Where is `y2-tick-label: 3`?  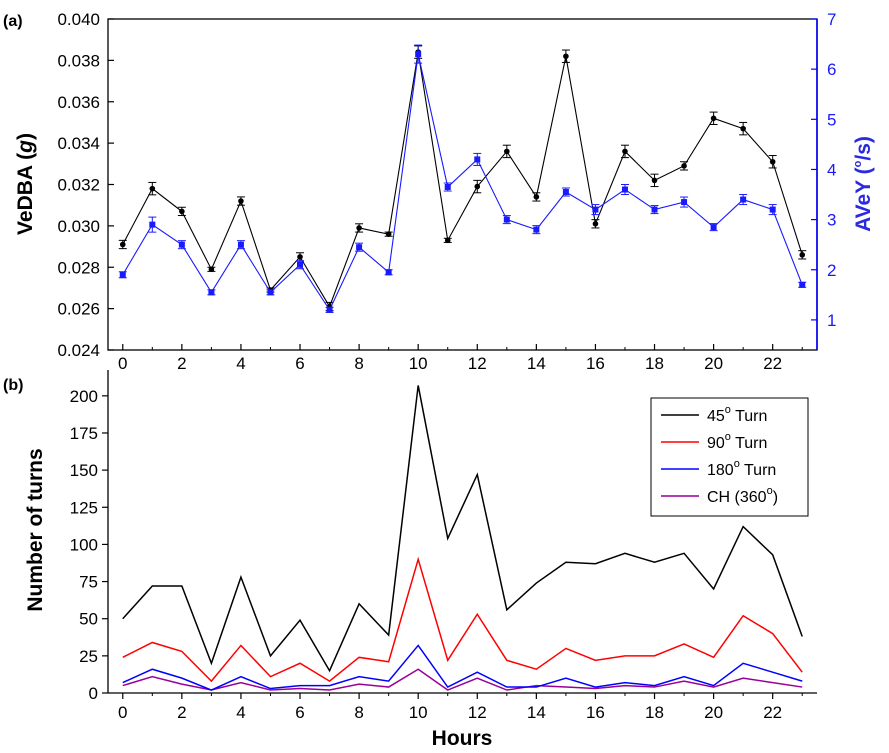
y2-tick-label: 3 is located at coordinates (831, 220).